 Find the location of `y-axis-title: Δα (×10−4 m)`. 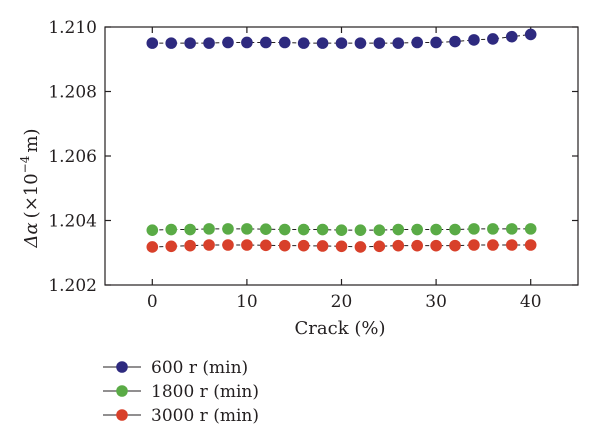

y-axis-title: Δα (×10−4 m) is located at coordinates (30, 189).